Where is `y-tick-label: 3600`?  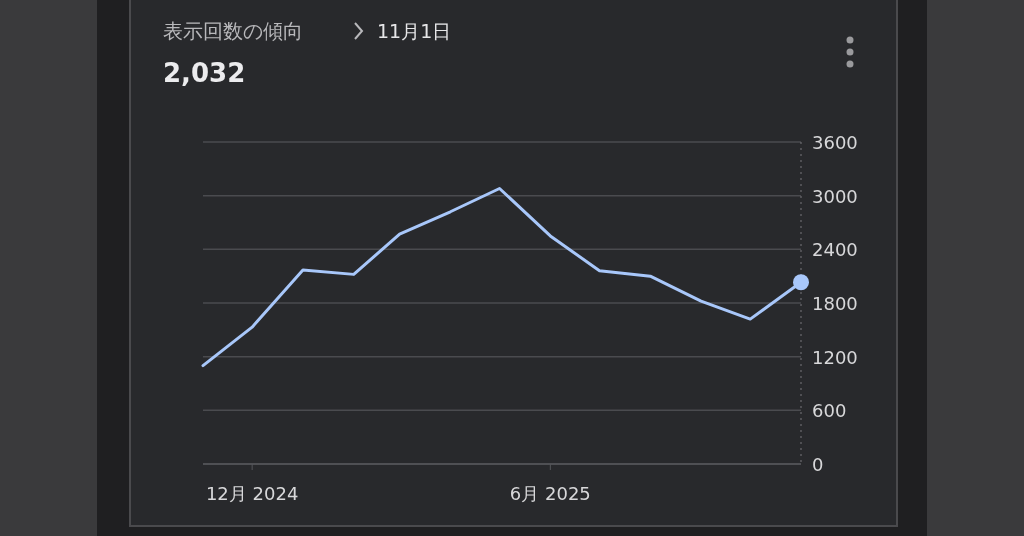 y-tick-label: 3600 is located at coordinates (835, 142).